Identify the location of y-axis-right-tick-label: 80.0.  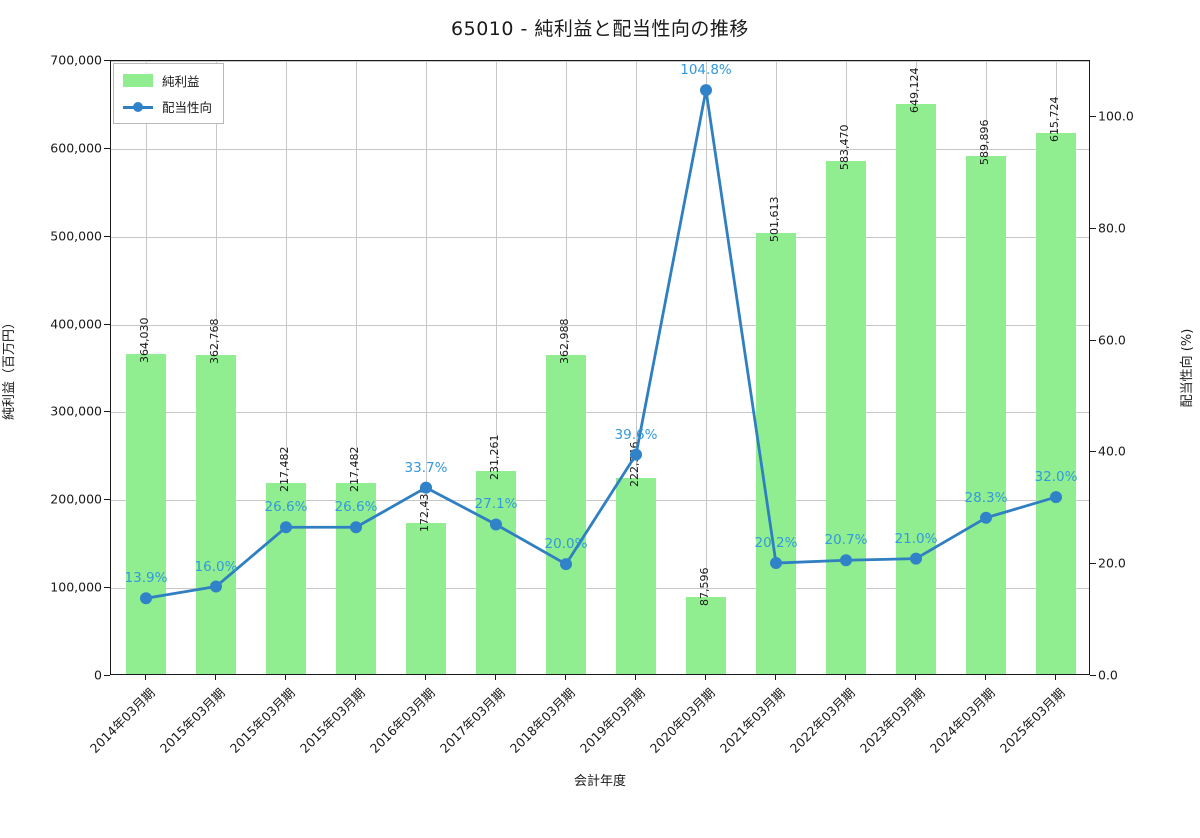
(1112, 228).